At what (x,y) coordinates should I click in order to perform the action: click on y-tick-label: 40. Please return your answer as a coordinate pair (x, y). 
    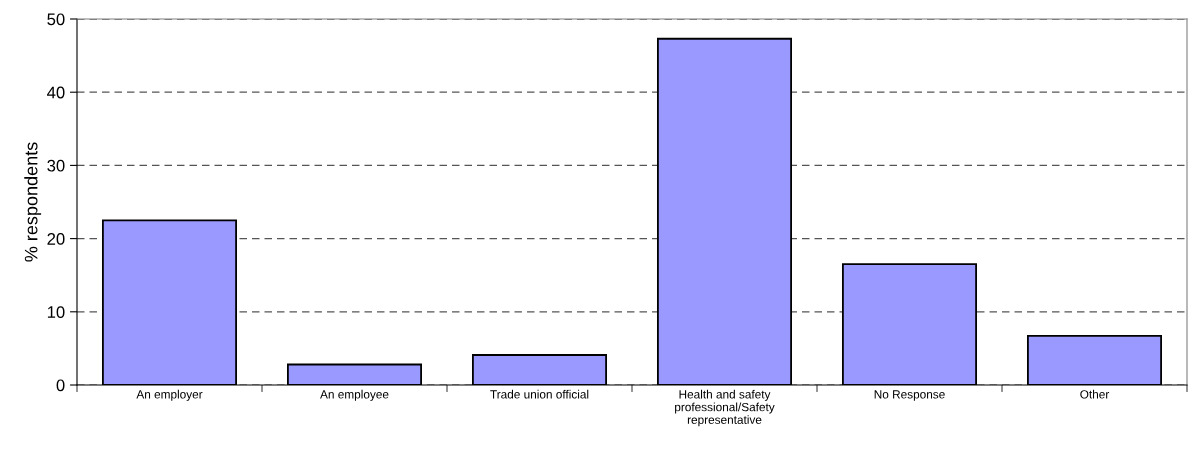
    Looking at the image, I should click on (56, 92).